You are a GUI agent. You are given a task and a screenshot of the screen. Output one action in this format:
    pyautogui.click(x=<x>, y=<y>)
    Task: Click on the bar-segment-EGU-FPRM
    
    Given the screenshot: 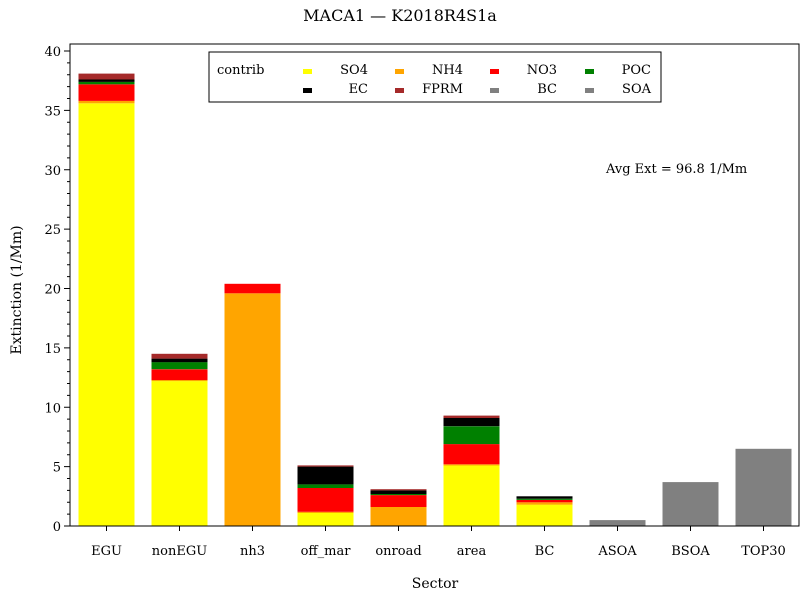 What is the action you would take?
    pyautogui.click(x=106, y=76)
    